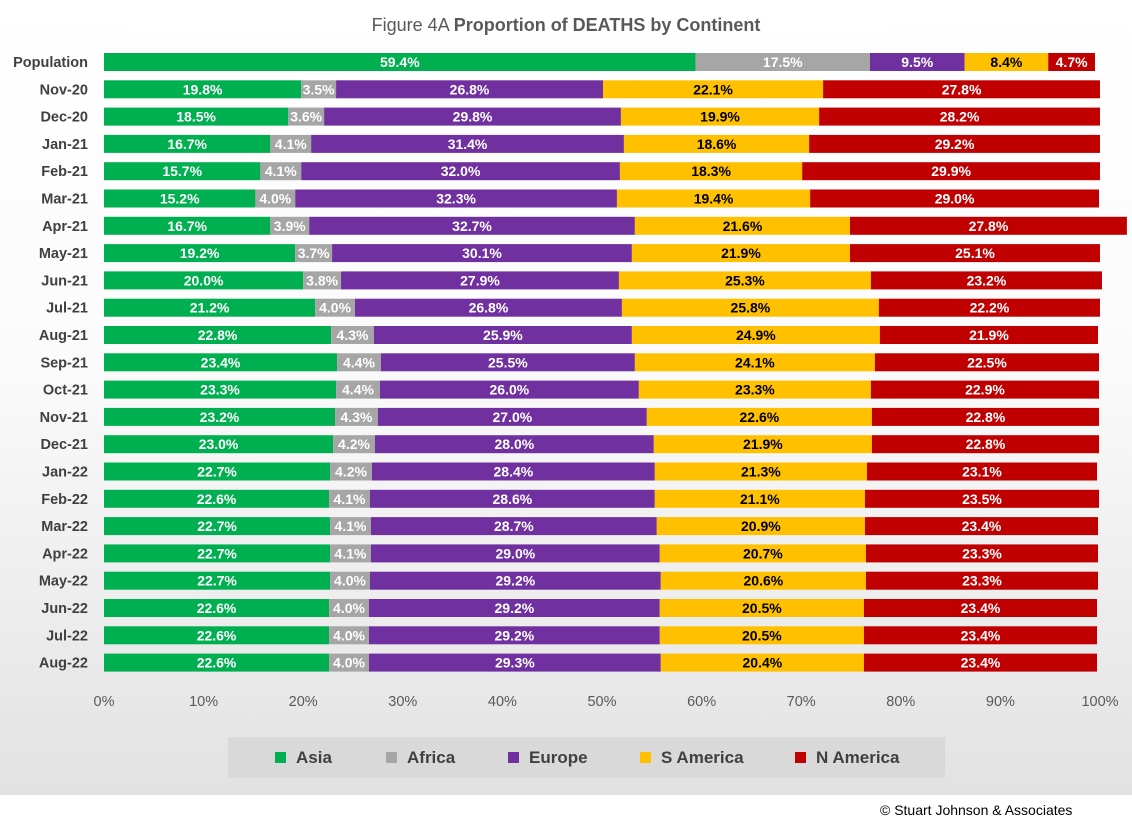  Describe the element at coordinates (601, 702) in the screenshot. I see `x-tick-label: 50%` at that location.